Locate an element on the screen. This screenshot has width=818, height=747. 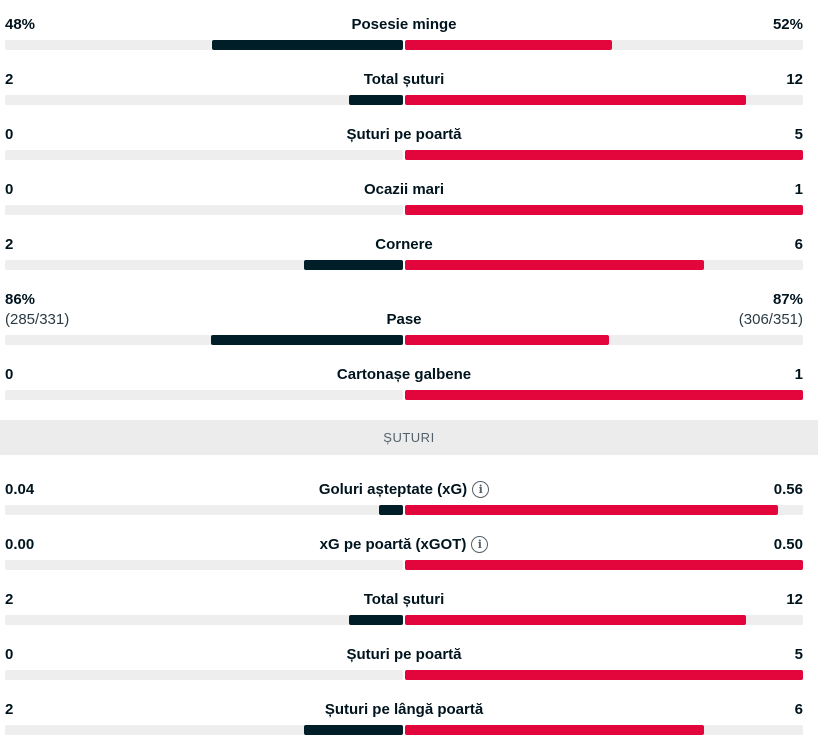
stat-label-text: Șuturi pe lângă poartă is located at coordinates (404, 709).